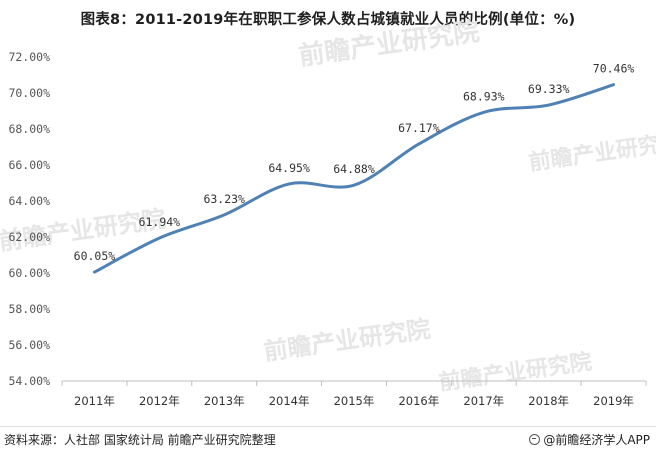 The image size is (656, 457). What do you see at coordinates (354, 401) in the screenshot?
I see `x-tick-label: 2015年` at bounding box center [354, 401].